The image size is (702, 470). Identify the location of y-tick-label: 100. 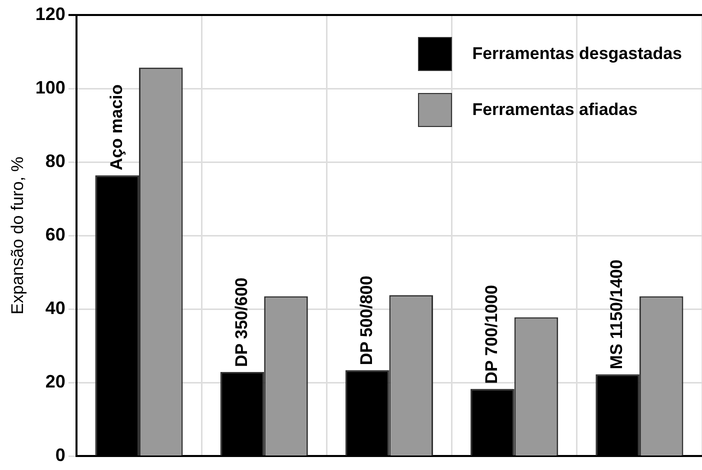
(50, 88).